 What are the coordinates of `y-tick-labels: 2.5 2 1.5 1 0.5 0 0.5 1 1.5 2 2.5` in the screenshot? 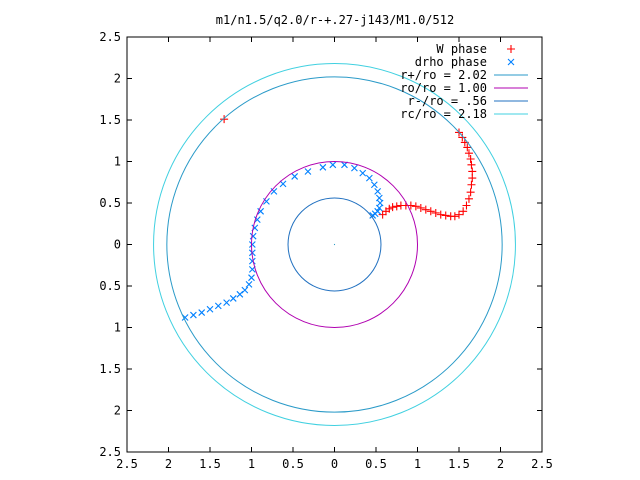 It's located at (110, 244).